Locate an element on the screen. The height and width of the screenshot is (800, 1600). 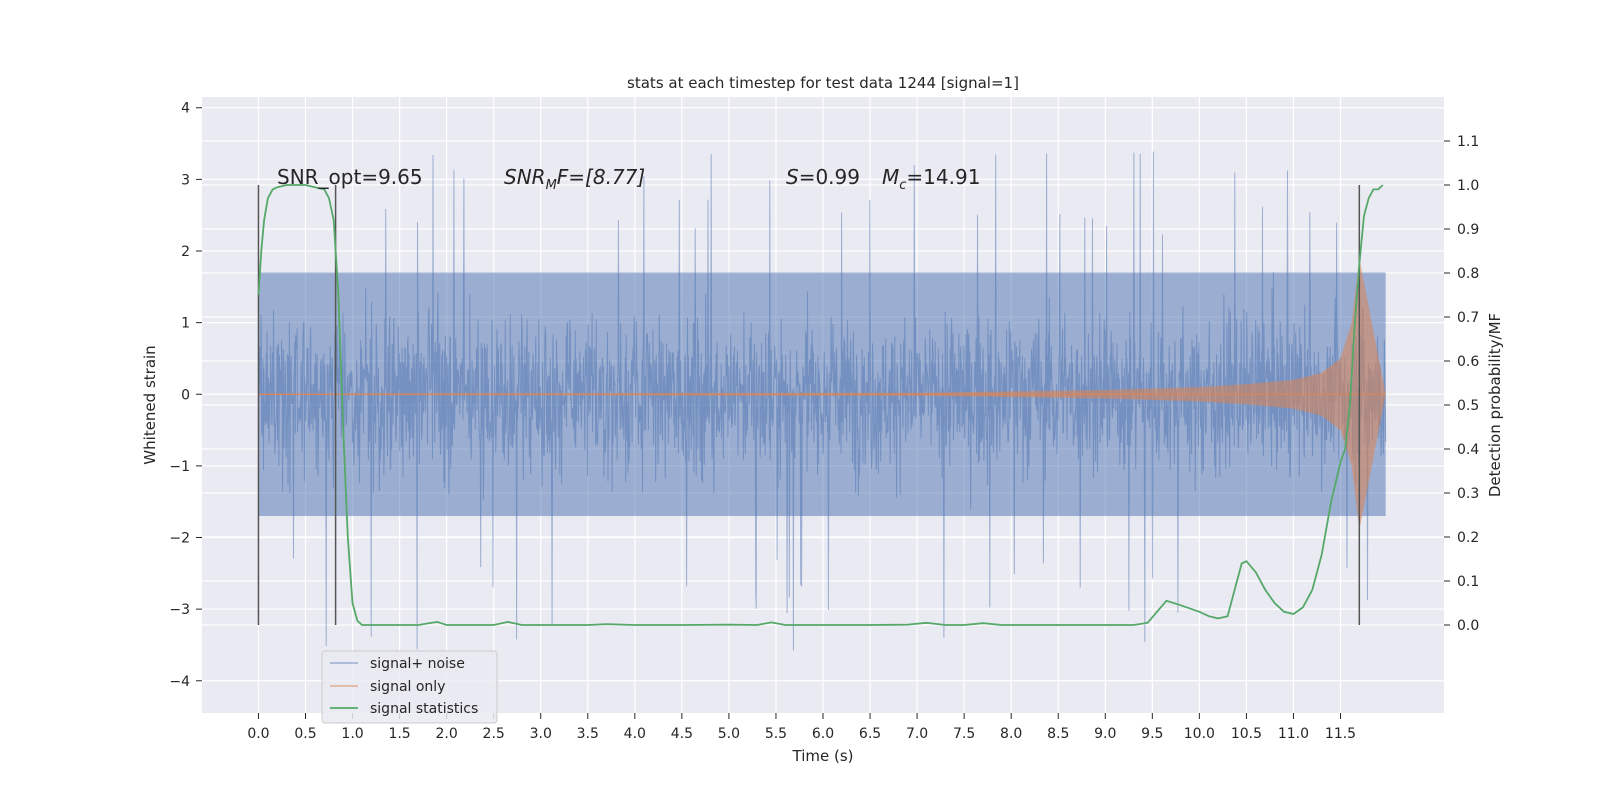
x-tick-label-22: 11.0 is located at coordinates (1293, 734).